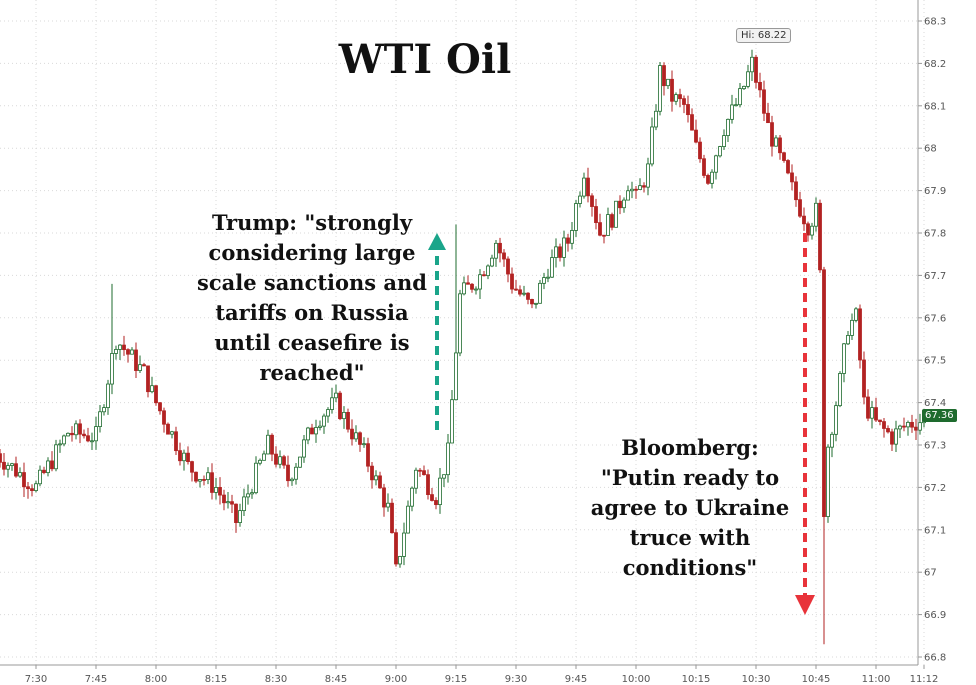  I want to click on y-tick-label: 67.8, so click(935, 234).